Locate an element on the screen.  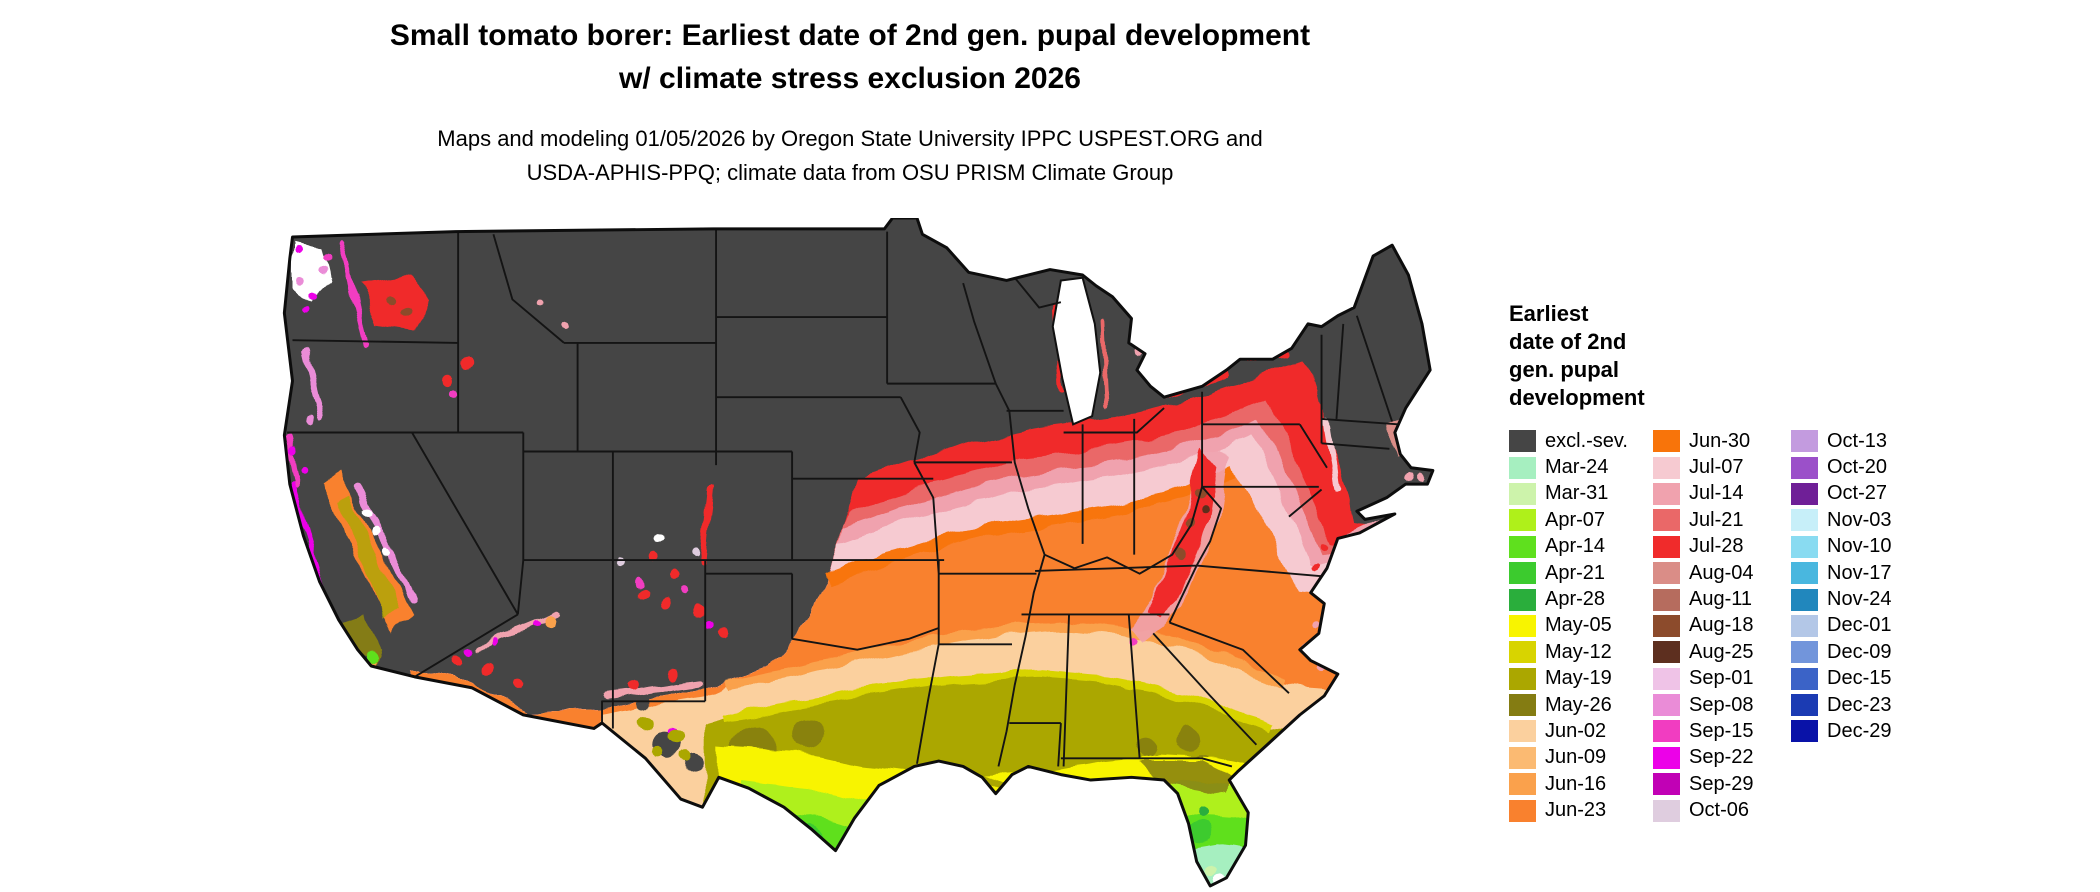
legend-label: Nov-10 is located at coordinates (1859, 546).